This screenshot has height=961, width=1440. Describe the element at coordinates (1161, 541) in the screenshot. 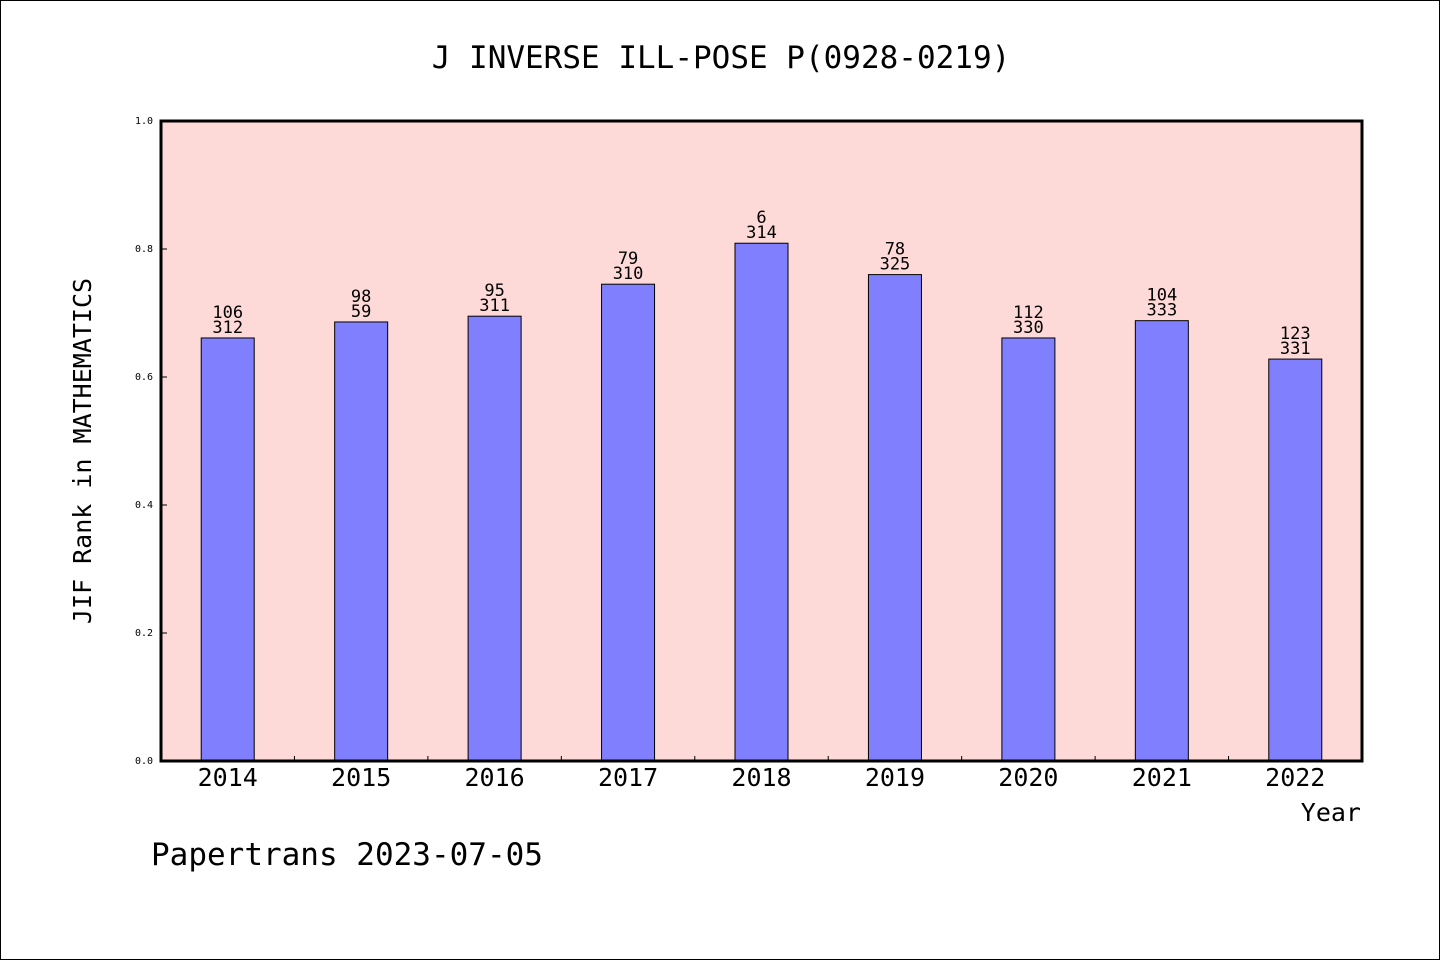

I see `bar-2021` at that location.